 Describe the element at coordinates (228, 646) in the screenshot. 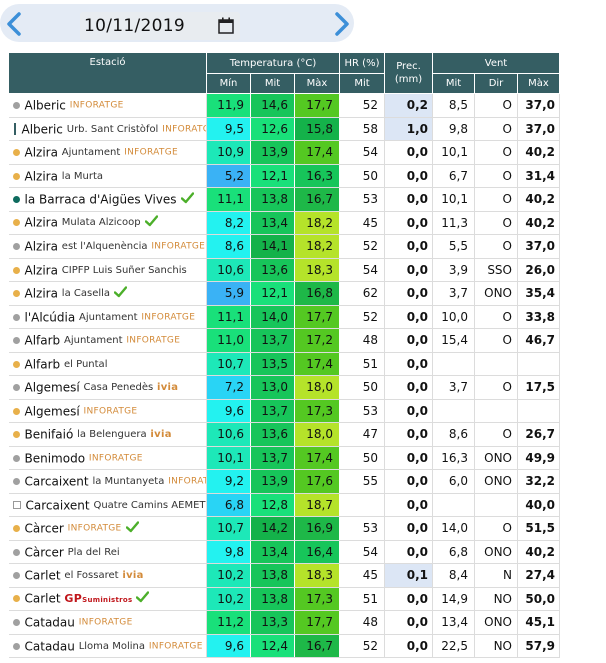

I see `temp-min-cell: 9,6` at that location.